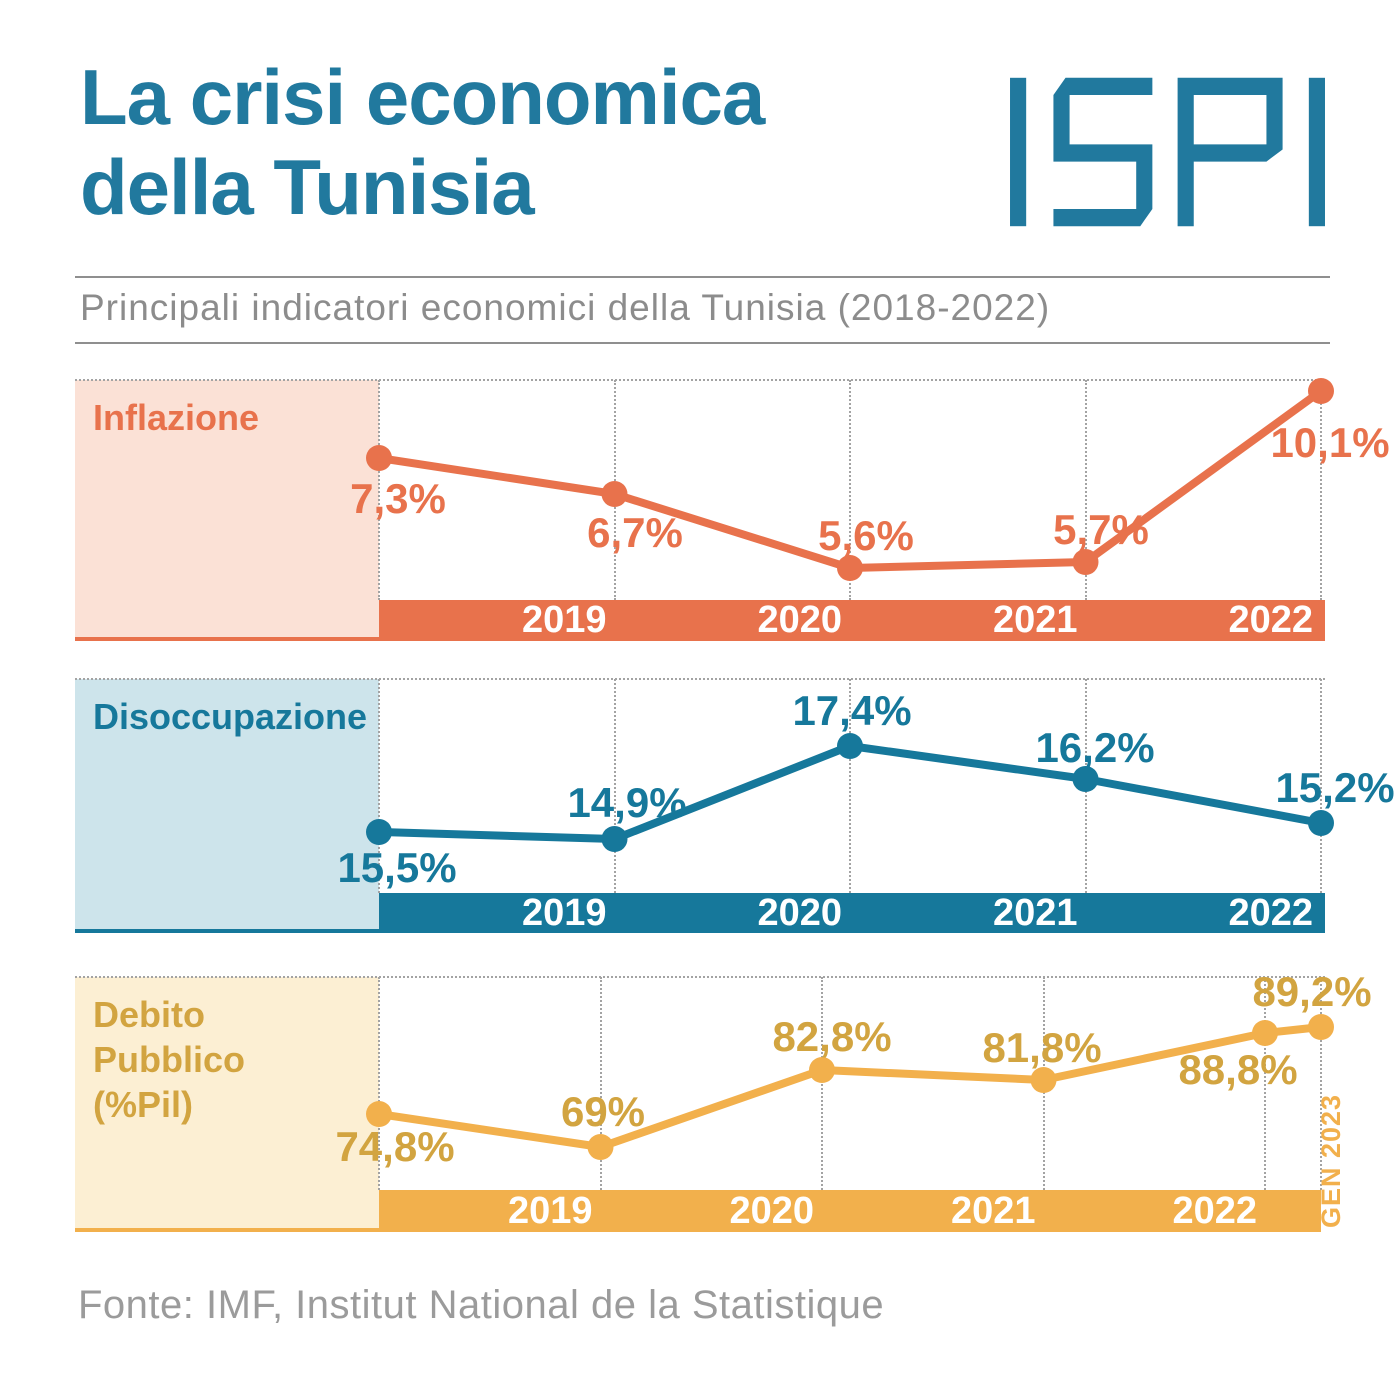  What do you see at coordinates (227, 508) in the screenshot?
I see `panel-inflazione` at bounding box center [227, 508].